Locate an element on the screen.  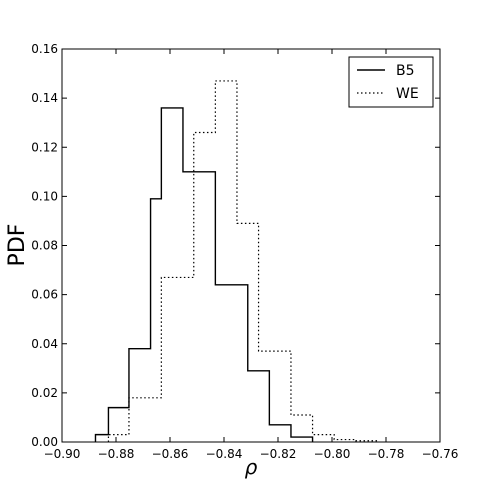
x-tick-label: −0.80 is located at coordinates (332, 454).